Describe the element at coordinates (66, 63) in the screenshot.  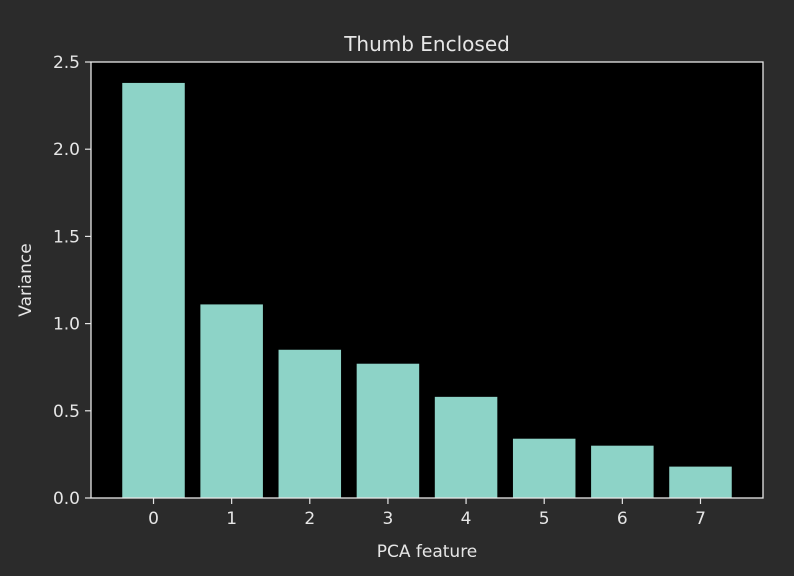
I see `y-tick-label: 2.5` at that location.